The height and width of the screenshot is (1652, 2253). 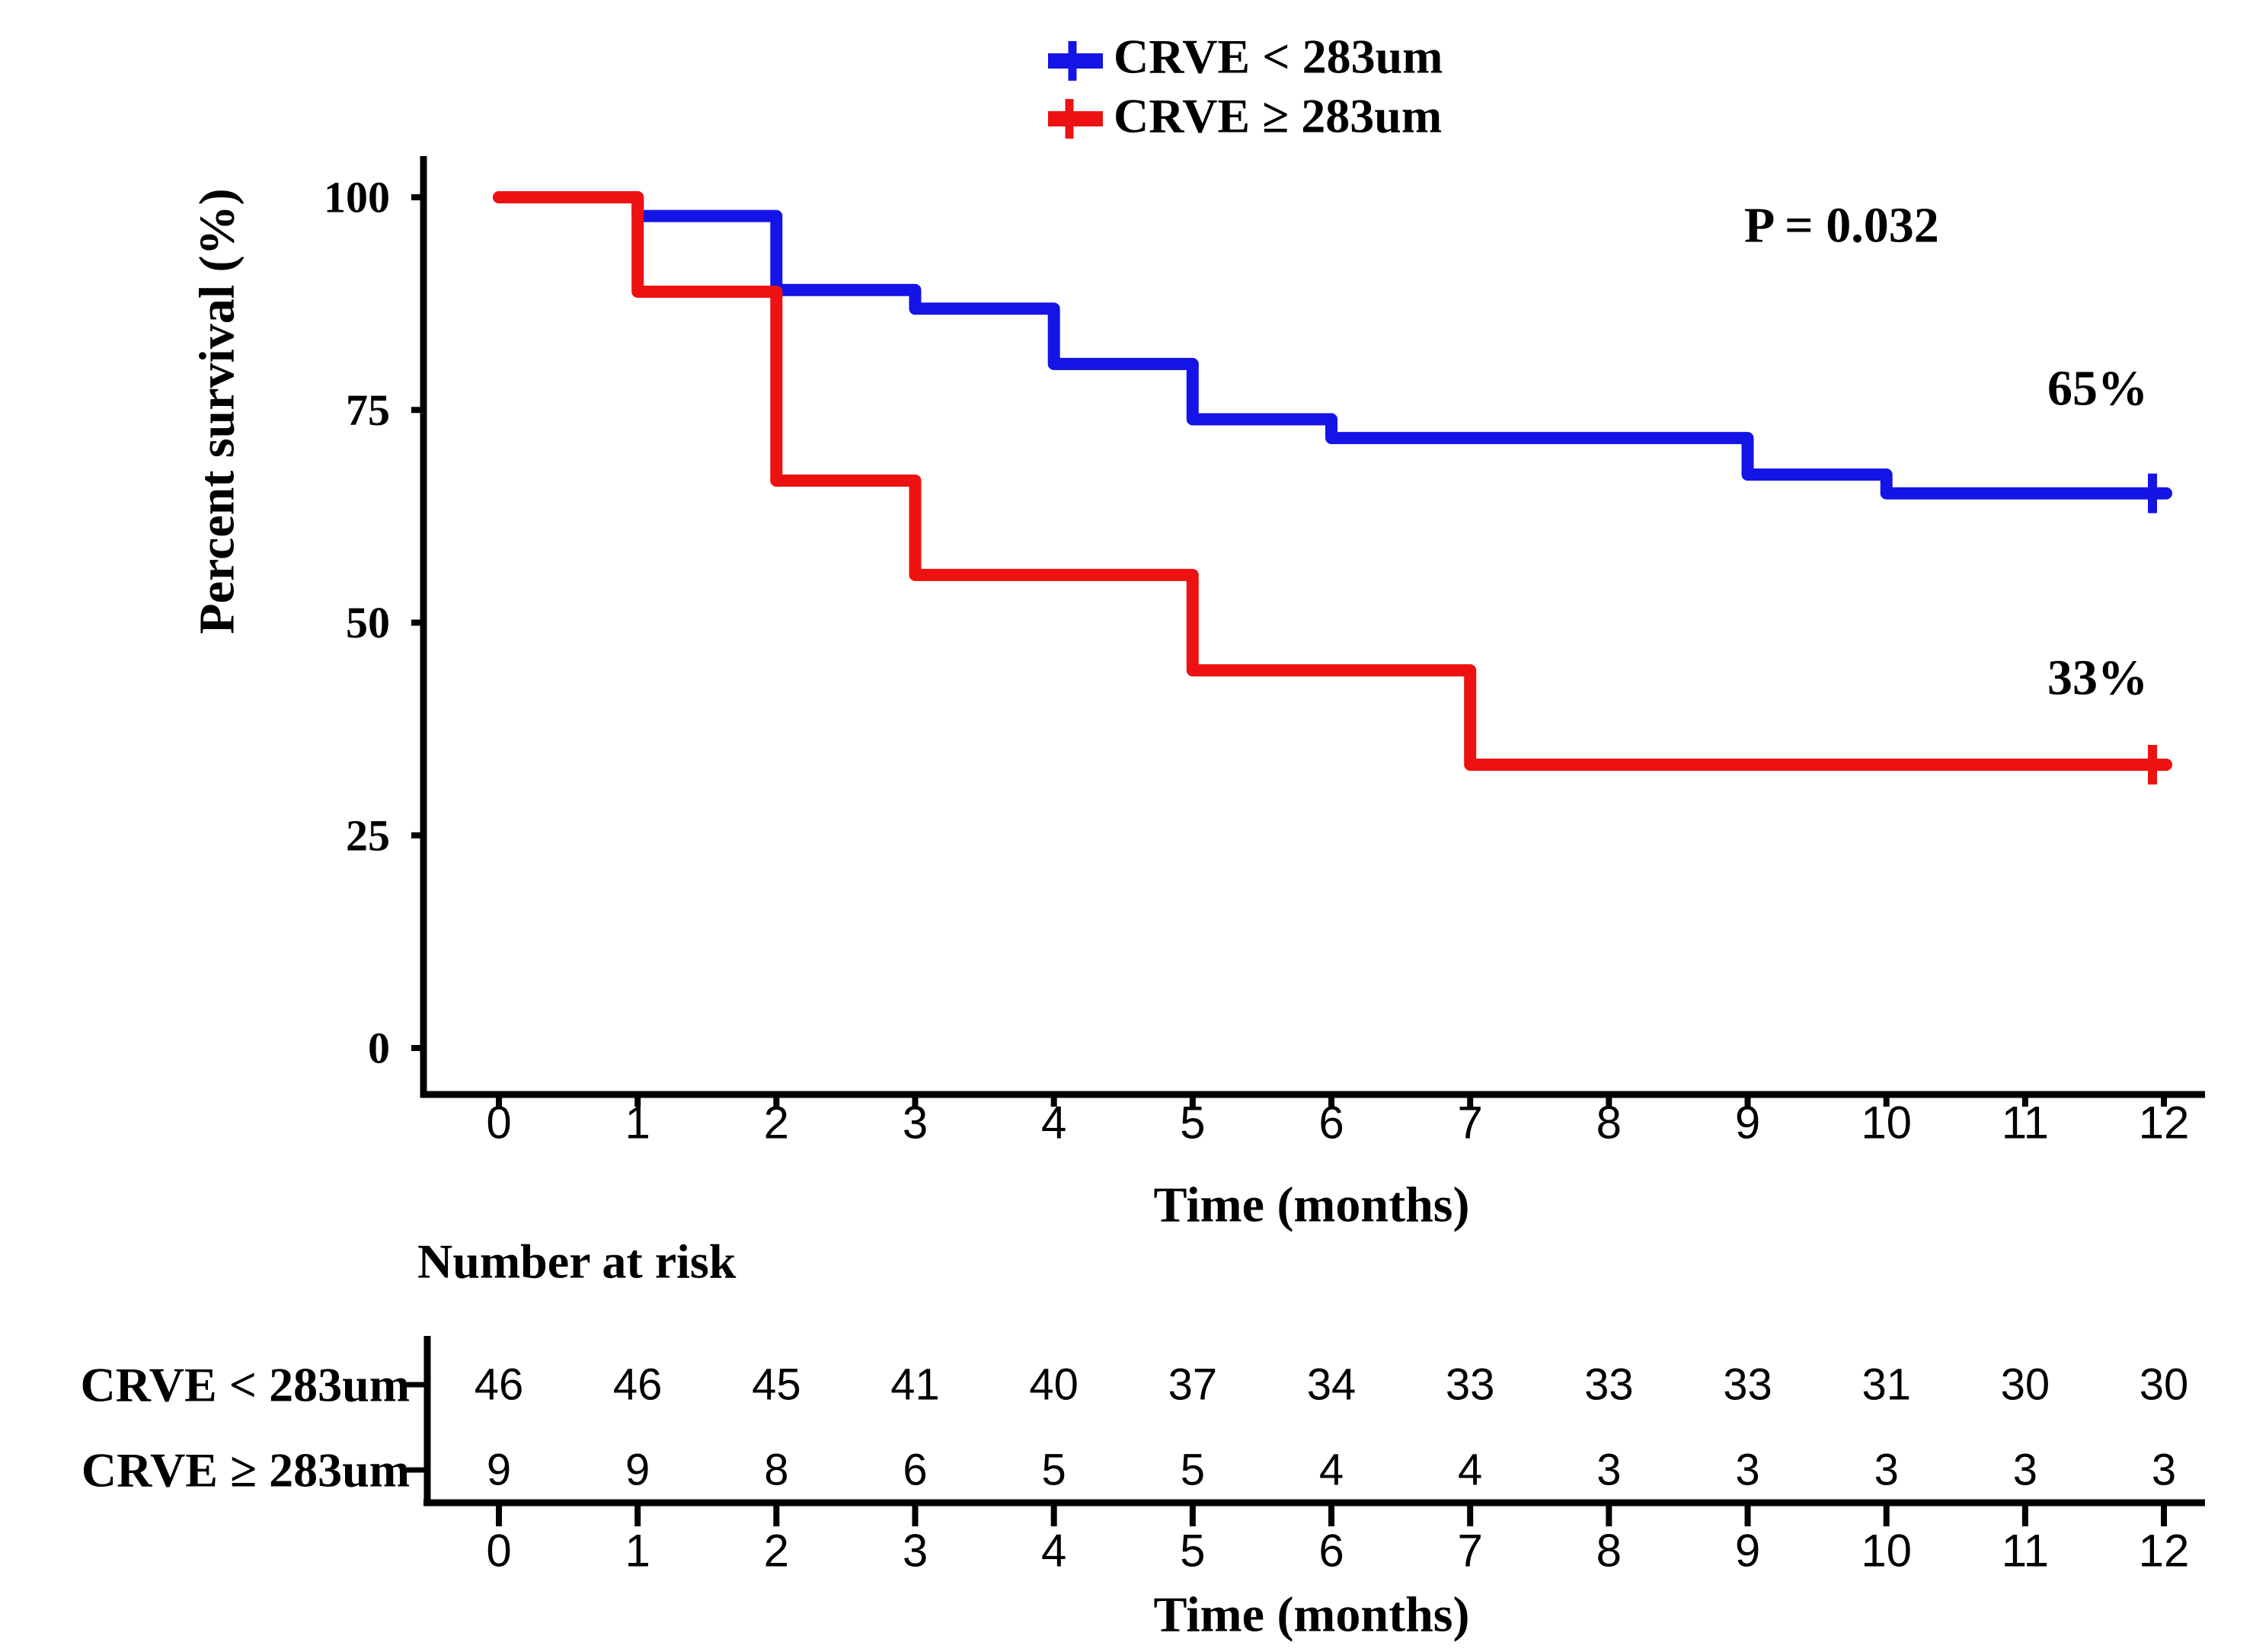 What do you see at coordinates (1192, 1551) in the screenshot?
I see `risk-x-tick-label: 5` at bounding box center [1192, 1551].